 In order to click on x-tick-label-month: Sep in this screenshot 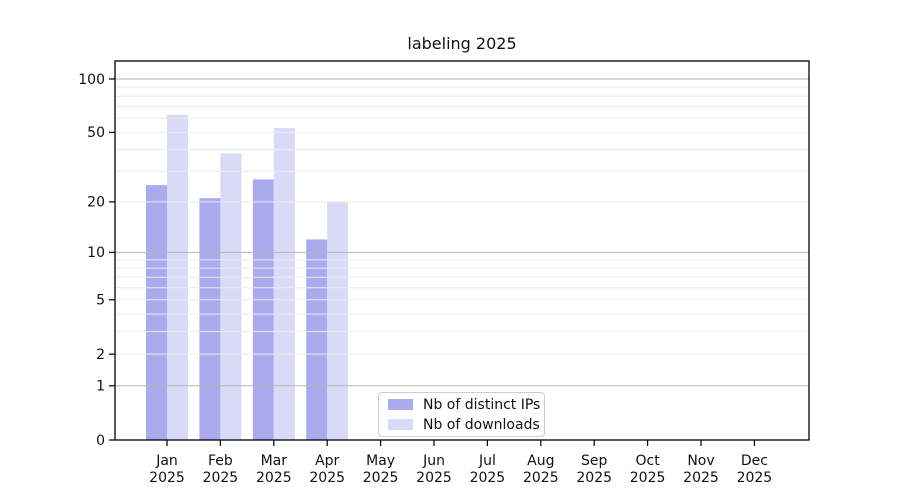, I will do `click(594, 461)`.